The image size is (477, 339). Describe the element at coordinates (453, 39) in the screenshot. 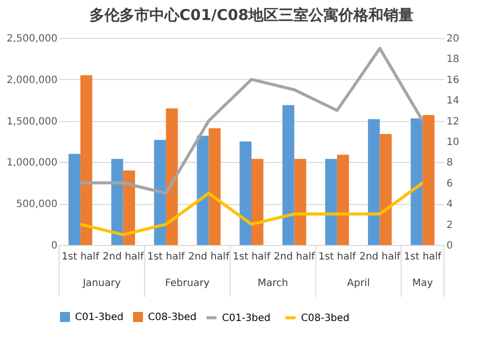

I see `y2-tick-label: 20` at that location.